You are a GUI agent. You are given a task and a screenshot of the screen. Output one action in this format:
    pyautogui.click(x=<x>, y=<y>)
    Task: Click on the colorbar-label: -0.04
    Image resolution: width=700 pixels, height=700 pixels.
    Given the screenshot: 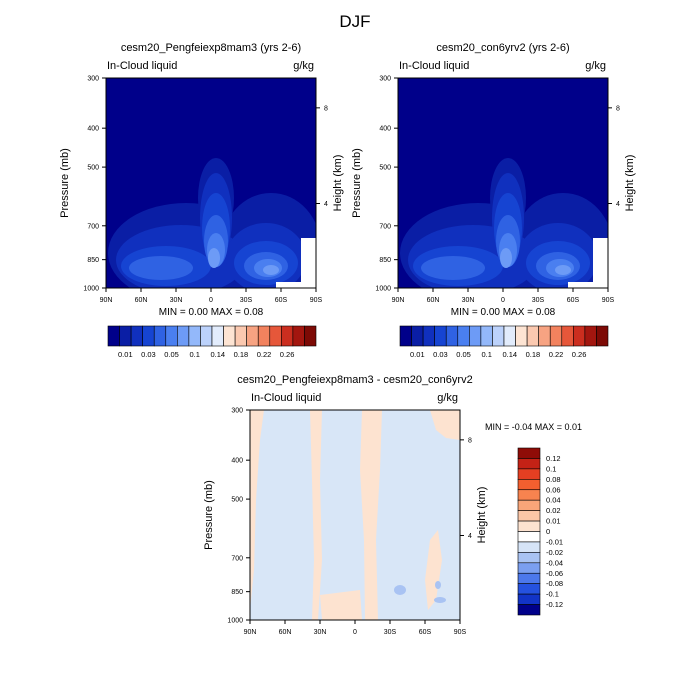 What is the action you would take?
    pyautogui.click(x=554, y=562)
    